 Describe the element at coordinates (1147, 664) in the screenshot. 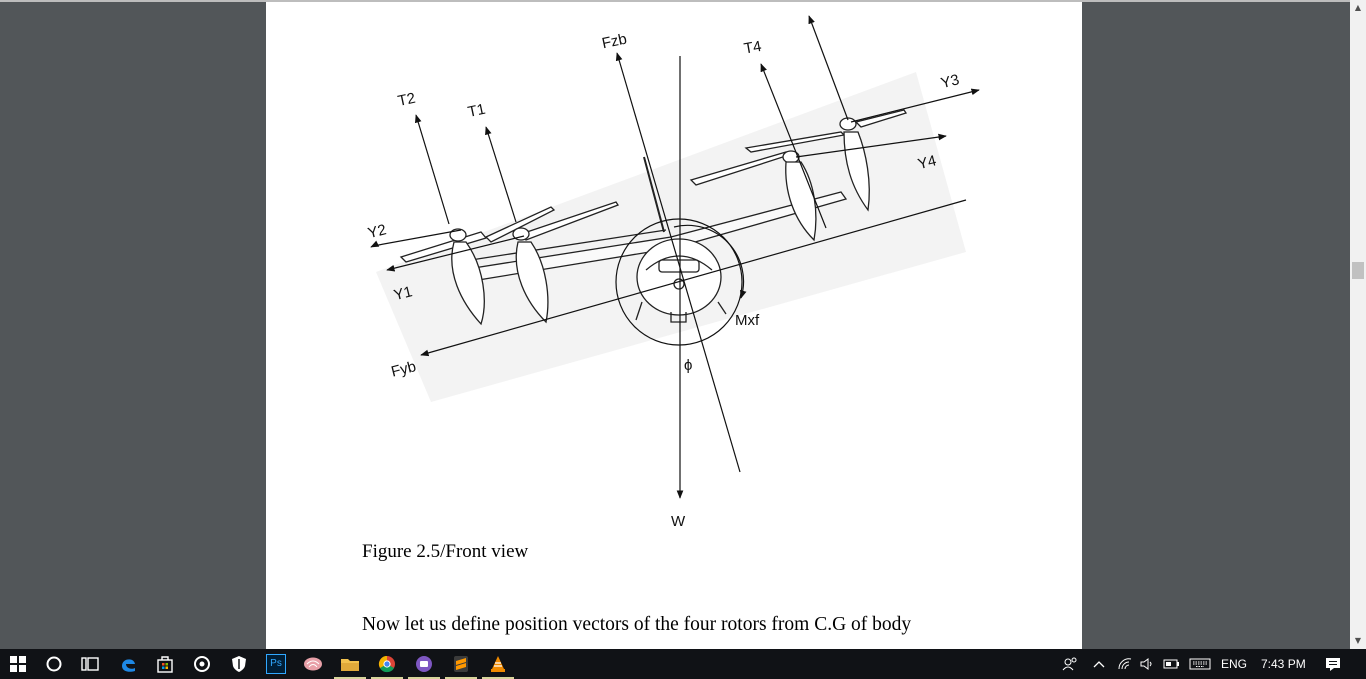

I see `volume-icon` at that location.